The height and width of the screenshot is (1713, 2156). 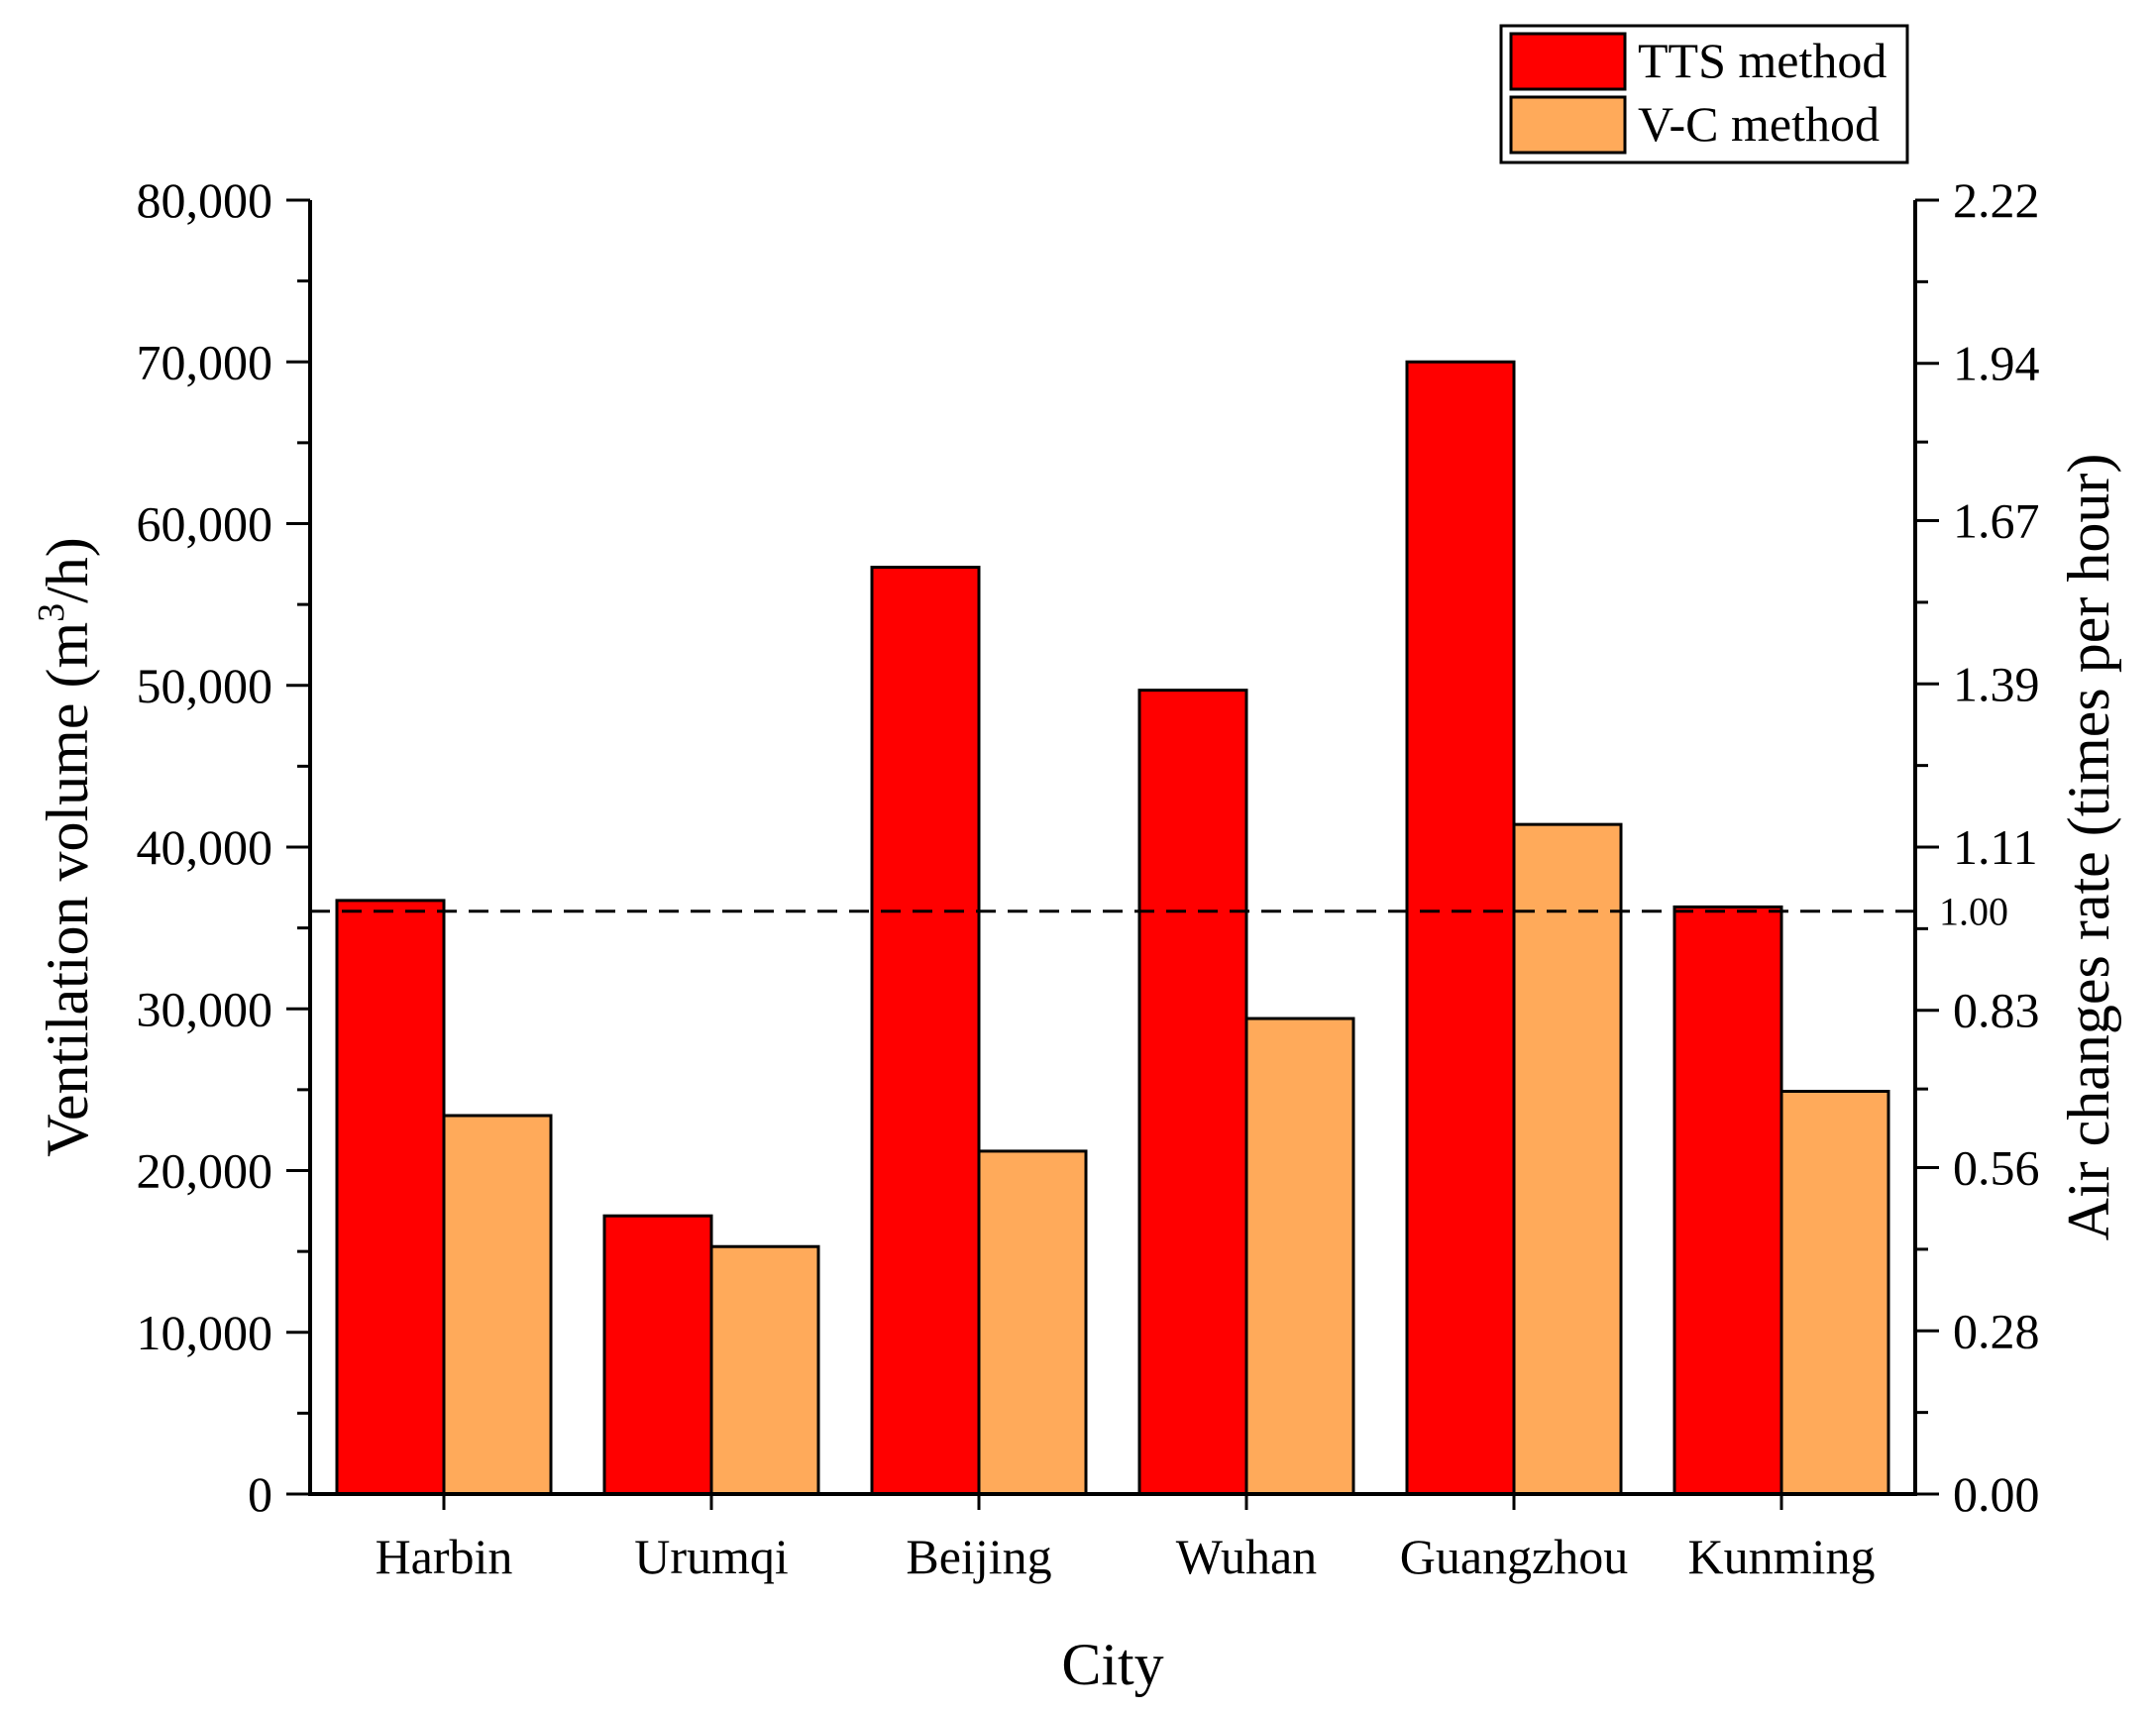 I want to click on bar-v-c-method-kunming: Kunming — V-C method: 24900, so click(x=1835, y=1293).